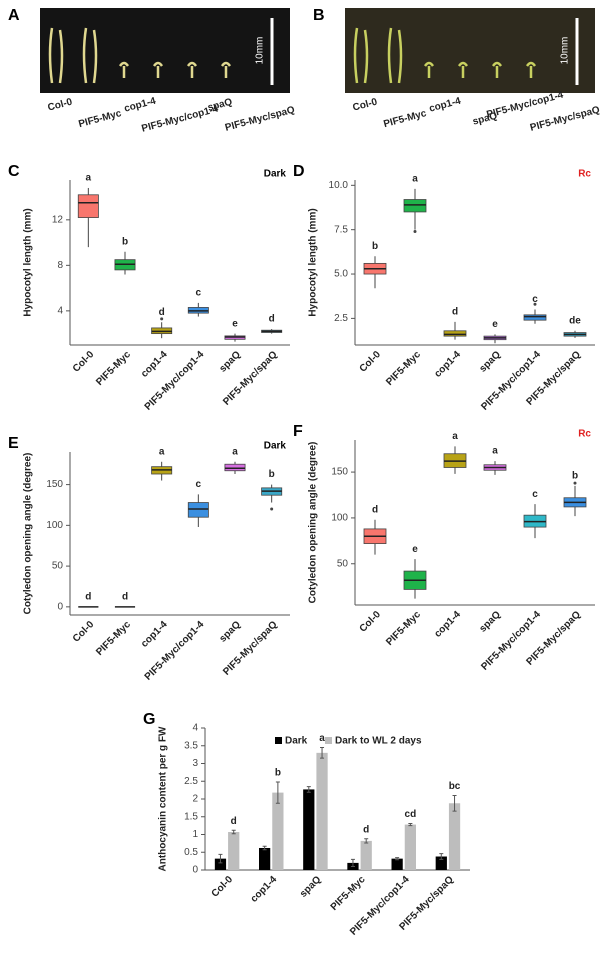 This screenshot has width=608, height=974. What do you see at coordinates (191, 745) in the screenshot?
I see `y-tick-label: 3.5` at bounding box center [191, 745].